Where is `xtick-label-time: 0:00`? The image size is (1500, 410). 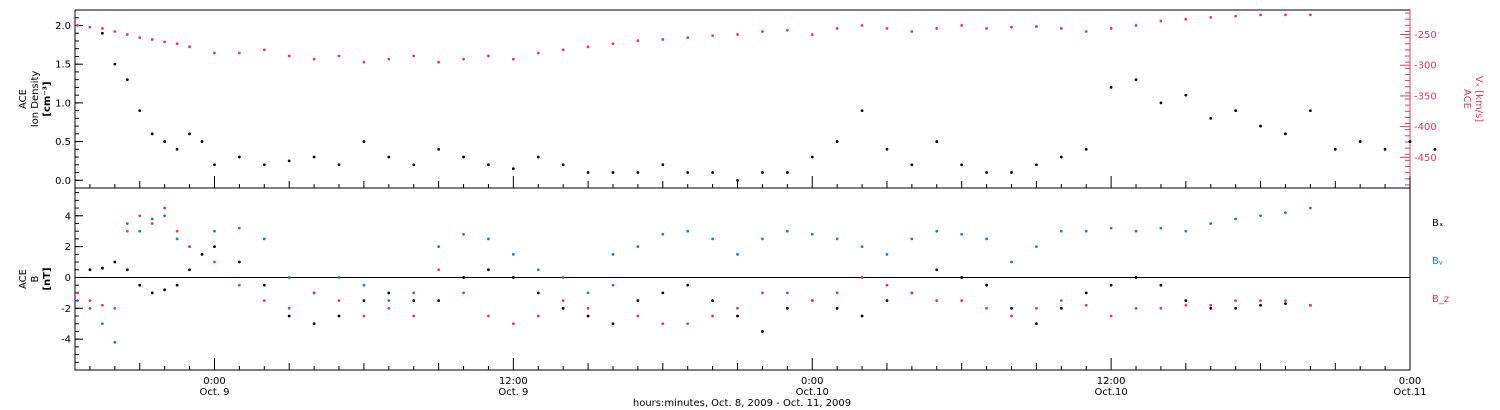 xtick-label-time: 0:00 is located at coordinates (214, 381).